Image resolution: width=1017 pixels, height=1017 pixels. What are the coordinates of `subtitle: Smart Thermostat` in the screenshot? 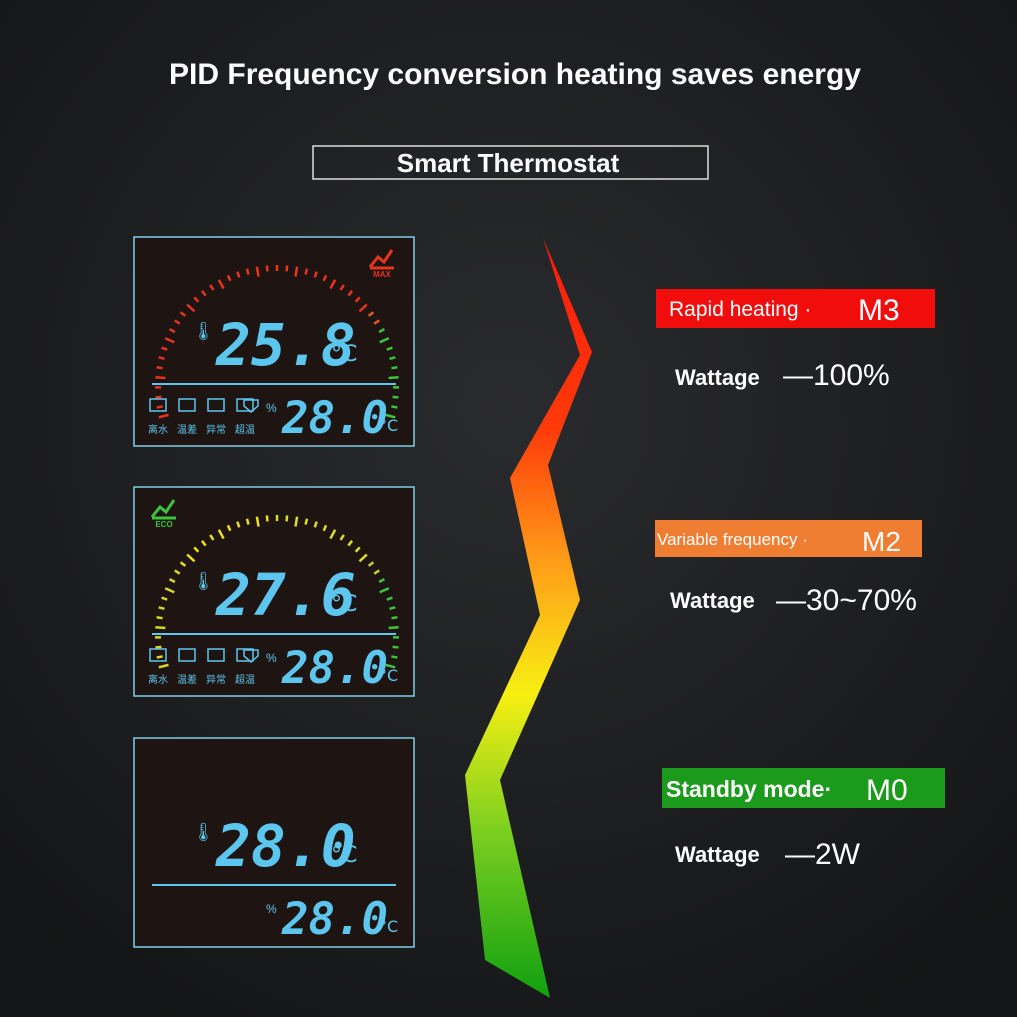 It's located at (508, 163).